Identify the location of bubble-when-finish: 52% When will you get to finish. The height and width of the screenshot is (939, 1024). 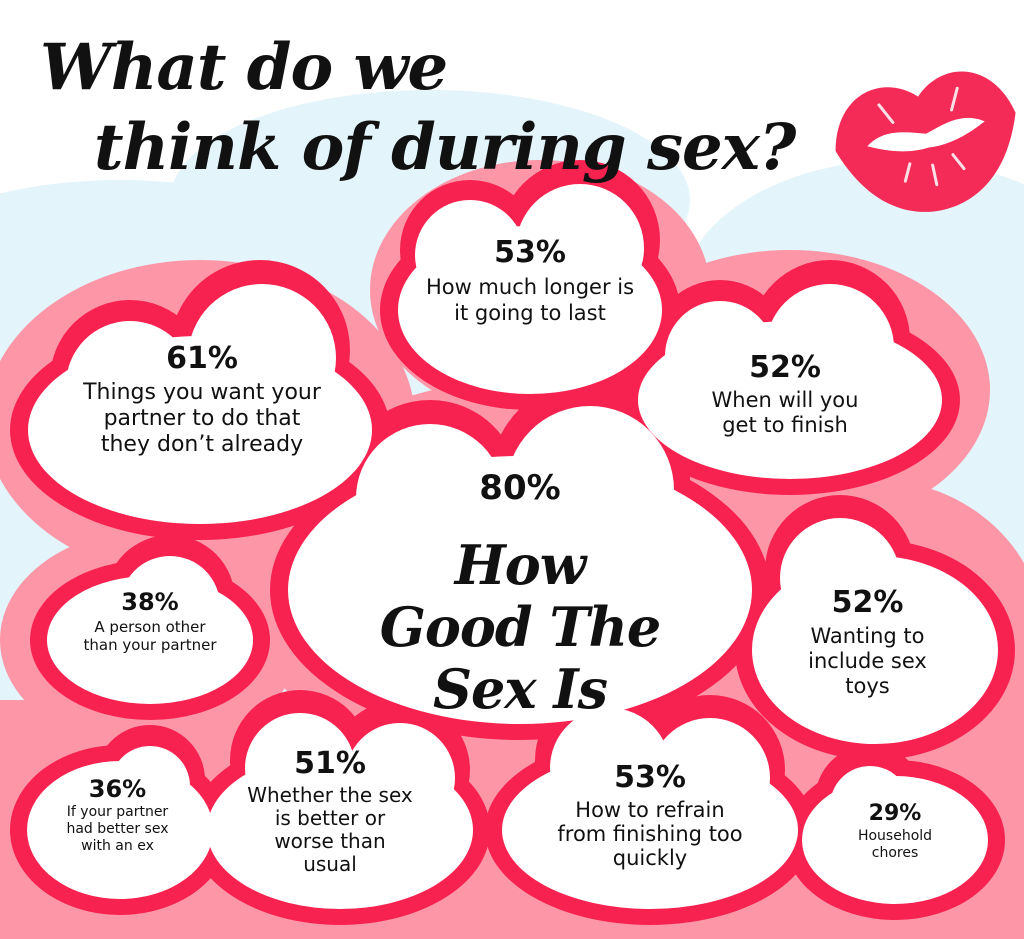
(785, 393).